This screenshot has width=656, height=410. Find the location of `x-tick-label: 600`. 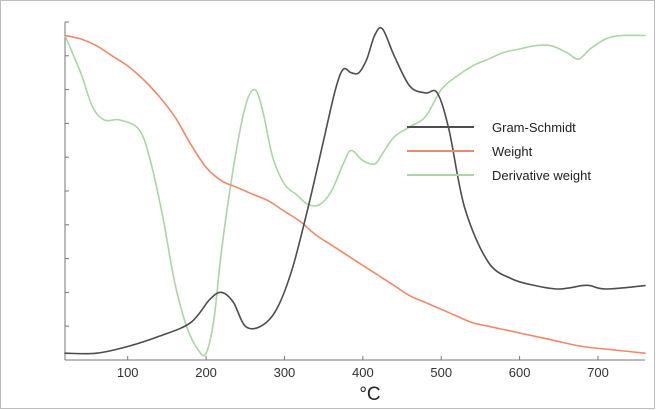

x-tick-label: 600 is located at coordinates (520, 372).